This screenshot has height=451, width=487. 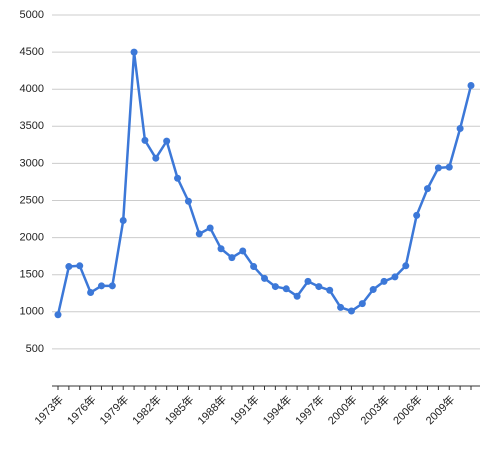 I want to click on x-tick-label: 2000年, so click(x=342, y=409).